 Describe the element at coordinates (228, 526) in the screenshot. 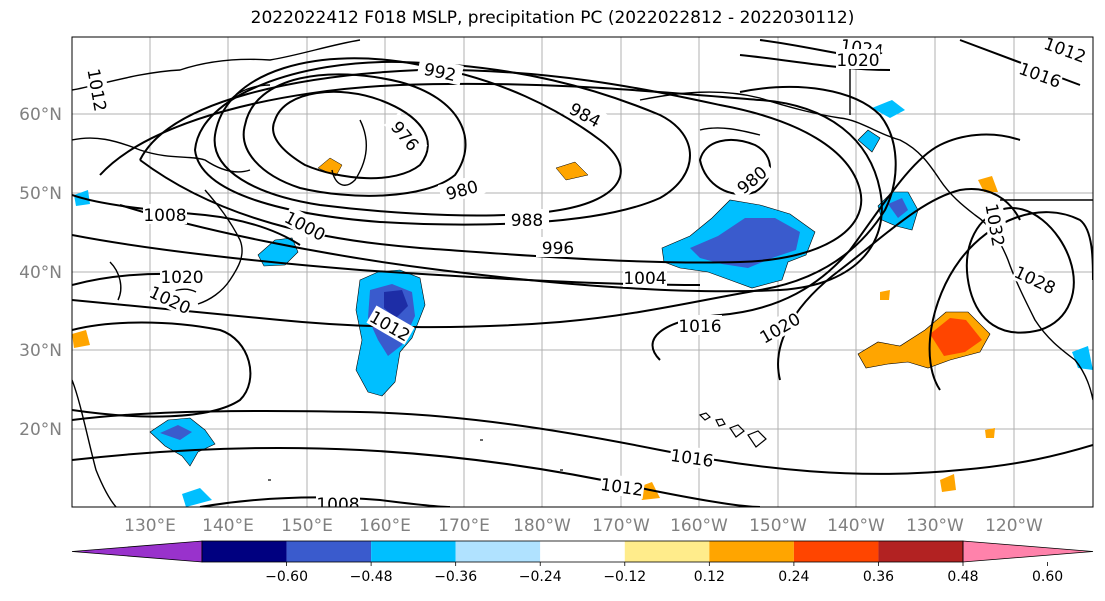

I see `longitude-label: 140°E` at that location.